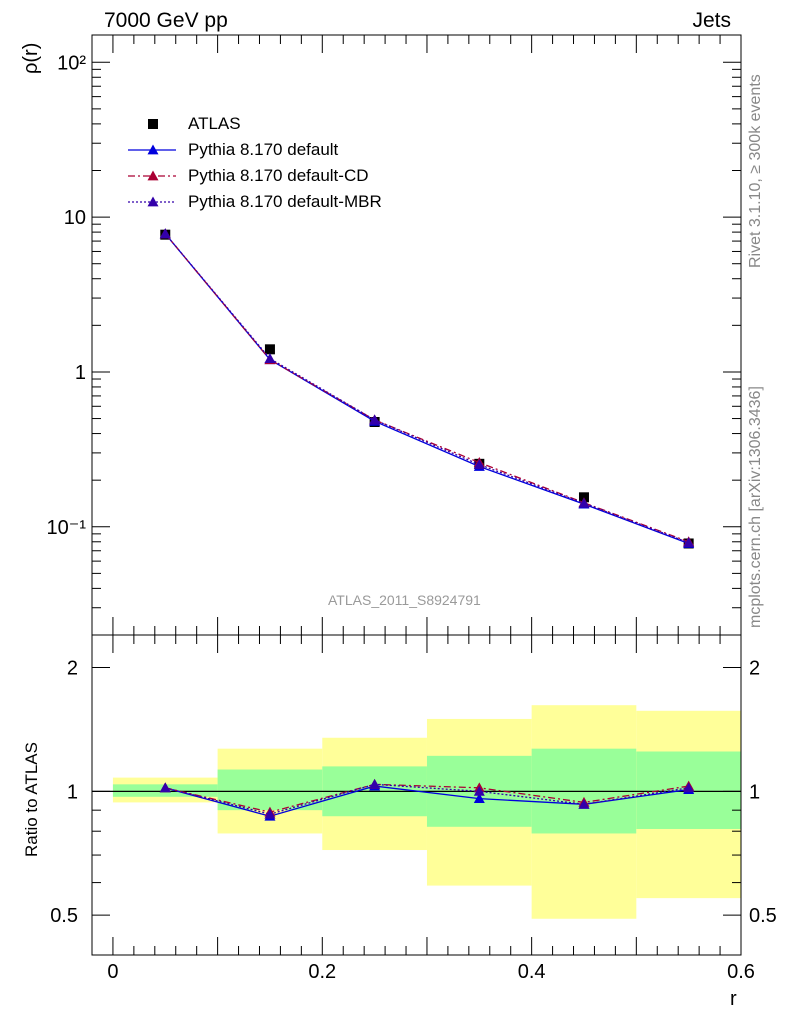  Describe the element at coordinates (755, 171) in the screenshot. I see `rivet-side-label: Rivet 3.1.10, ≥ 300k events` at that location.